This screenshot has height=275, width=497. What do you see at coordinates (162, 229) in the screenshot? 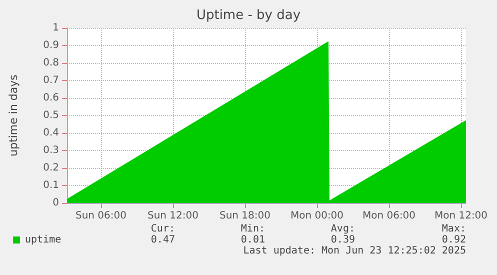
I see `text: Cur:` at bounding box center [162, 229].